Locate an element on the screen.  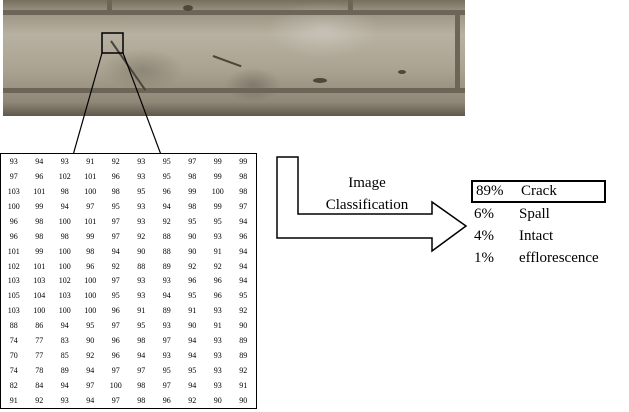
arrow-label-line: Classification is located at coordinates (367, 205).